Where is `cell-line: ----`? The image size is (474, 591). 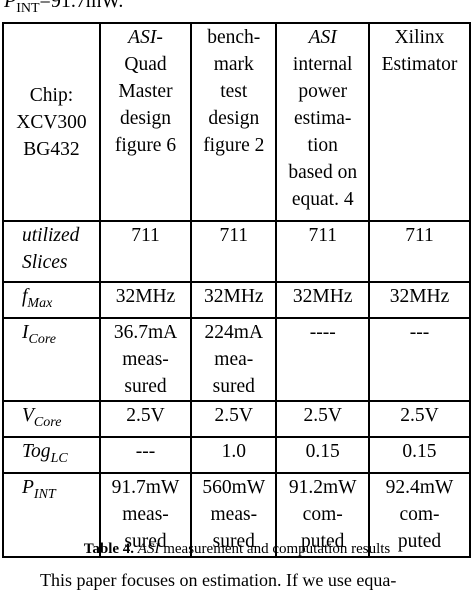
cell-line: ---- is located at coordinates (322, 332).